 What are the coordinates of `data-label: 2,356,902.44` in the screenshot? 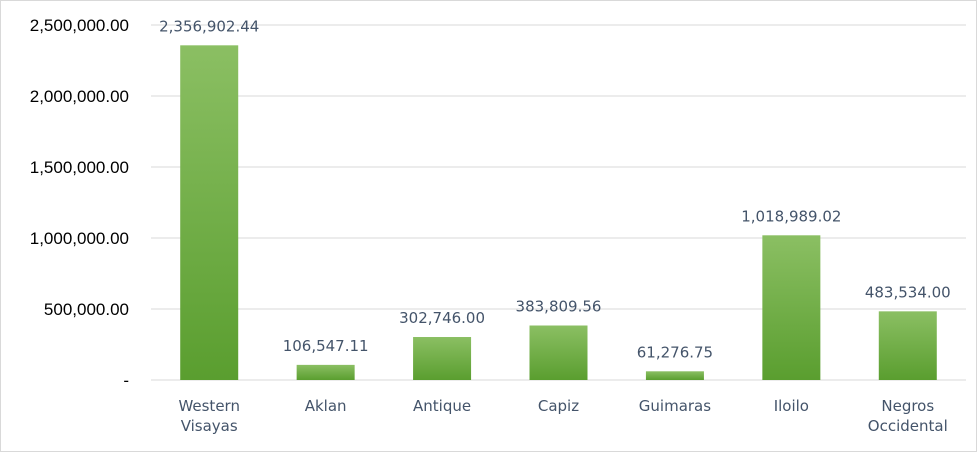 It's located at (209, 26).